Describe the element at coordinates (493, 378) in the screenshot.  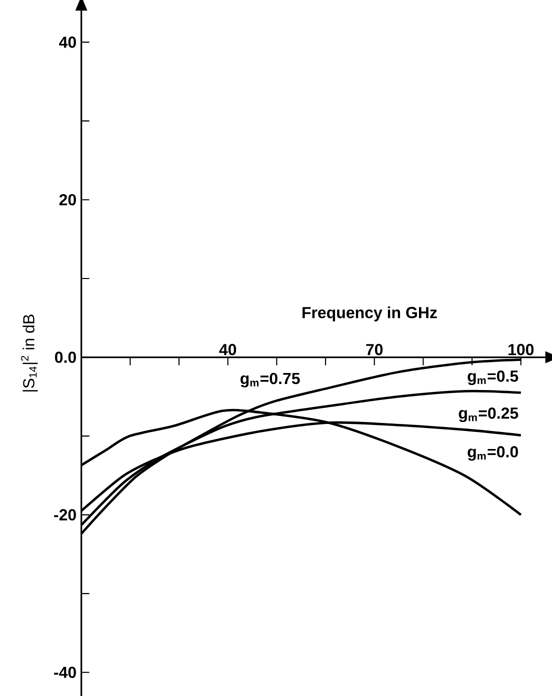
I see `series-label: g$_{m}$=0.5` at that location.